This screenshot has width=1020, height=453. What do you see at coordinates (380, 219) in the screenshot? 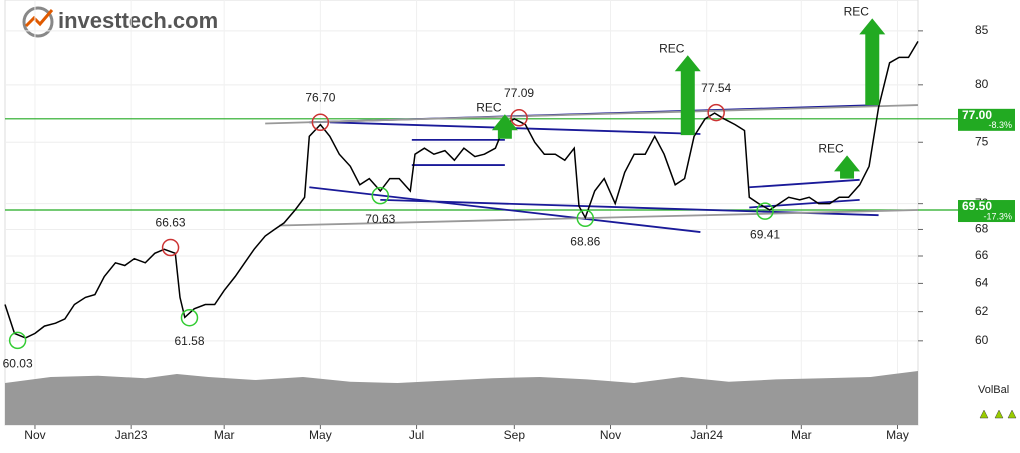
I see `pivot-label: 70.63` at bounding box center [380, 219].